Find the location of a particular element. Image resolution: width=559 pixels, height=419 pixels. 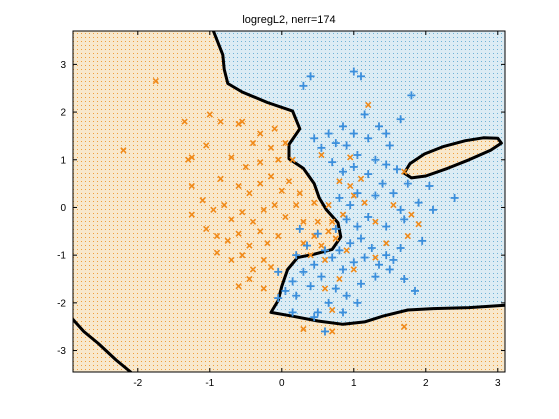

y-tick-label: 2 is located at coordinates (63, 113).